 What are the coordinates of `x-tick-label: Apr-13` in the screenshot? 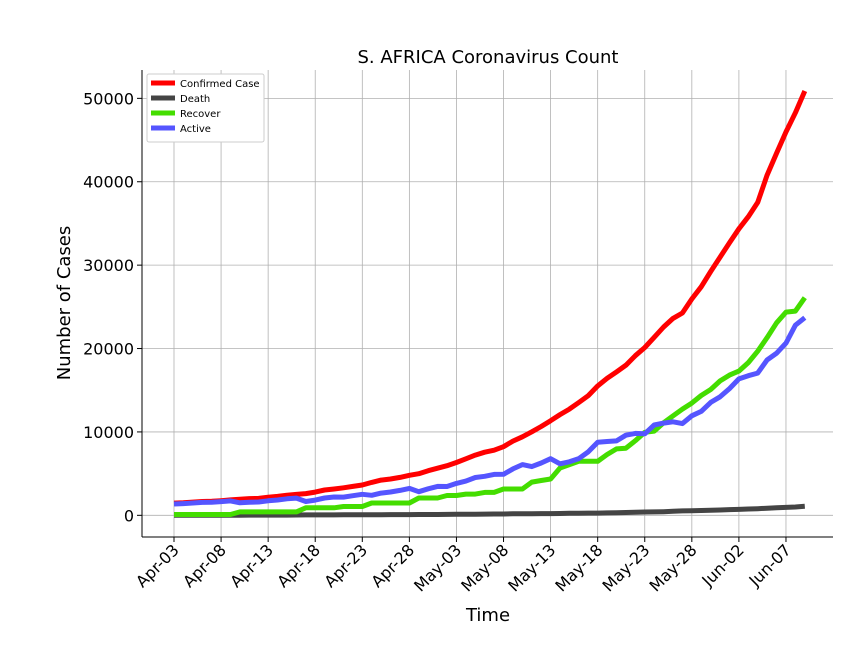 It's located at (251, 565).